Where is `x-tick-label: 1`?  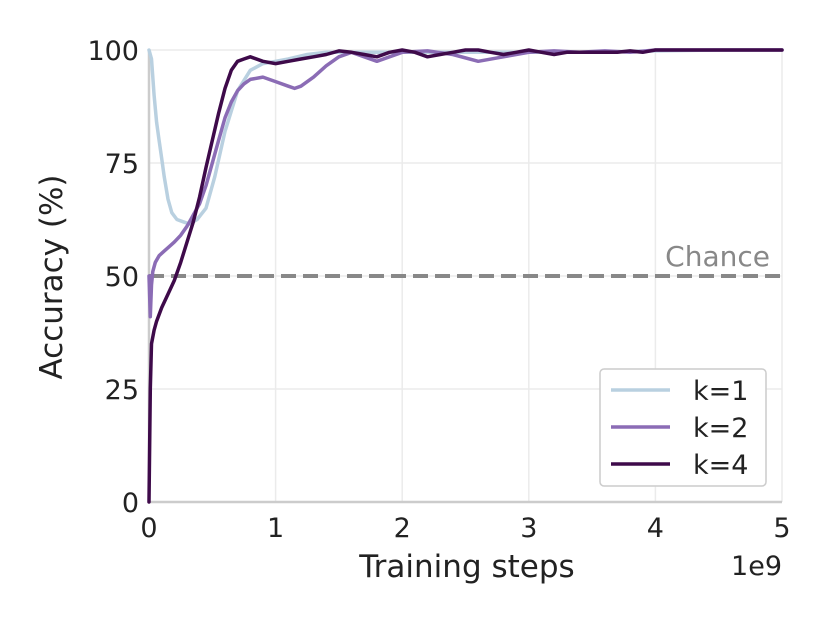
x-tick-label: 1 is located at coordinates (275, 528).